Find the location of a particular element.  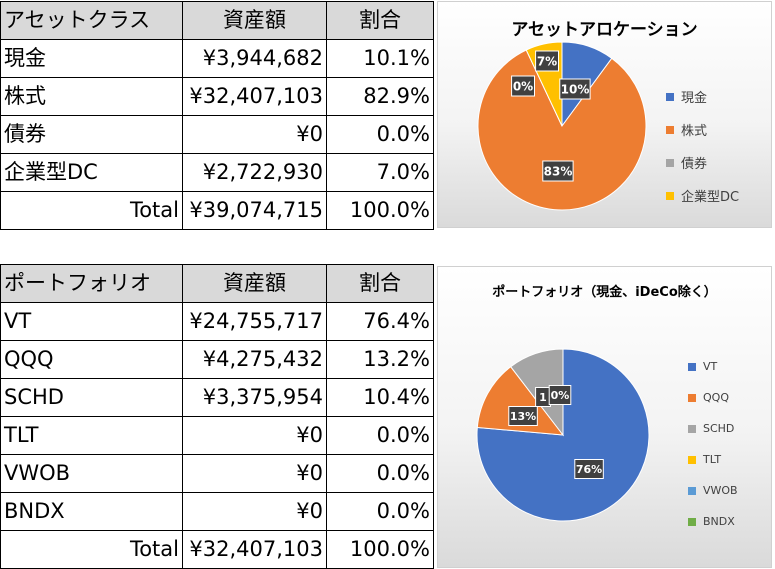

data-label: 76% is located at coordinates (589, 469).